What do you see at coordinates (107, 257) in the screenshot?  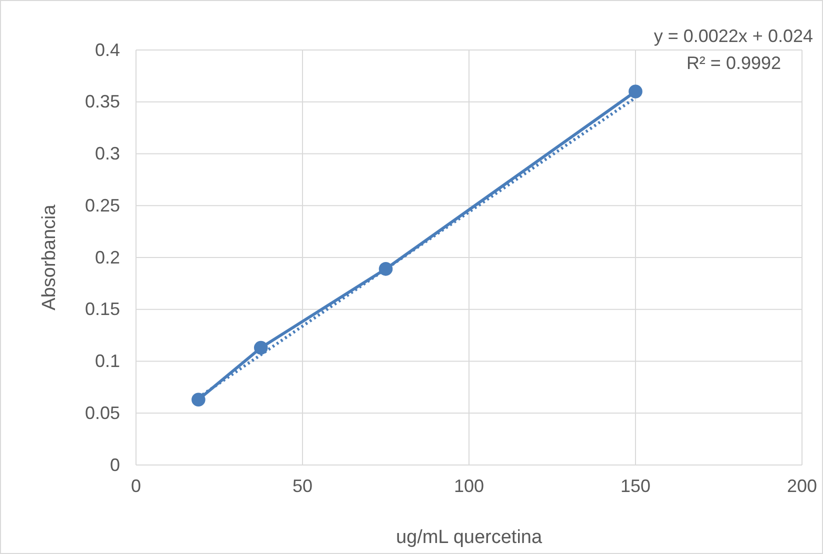 I see `y-tick-label: 0.2` at bounding box center [107, 257].